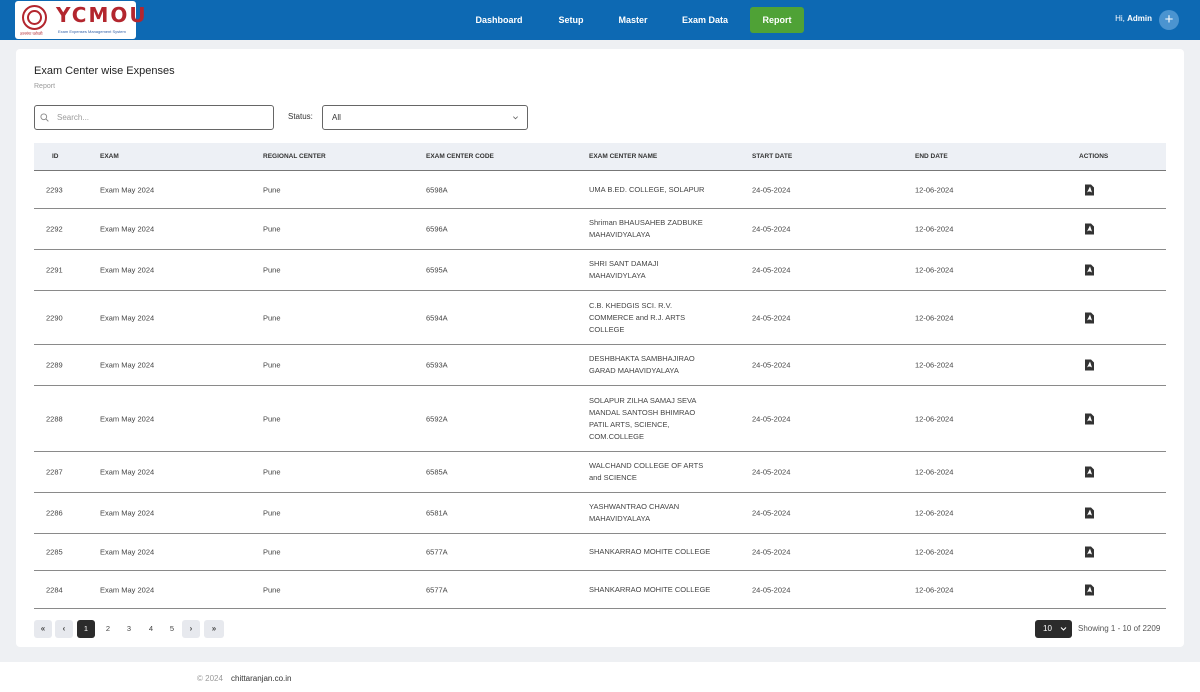 The width and height of the screenshot is (1200, 692). I want to click on status-select: All, so click(425, 117).